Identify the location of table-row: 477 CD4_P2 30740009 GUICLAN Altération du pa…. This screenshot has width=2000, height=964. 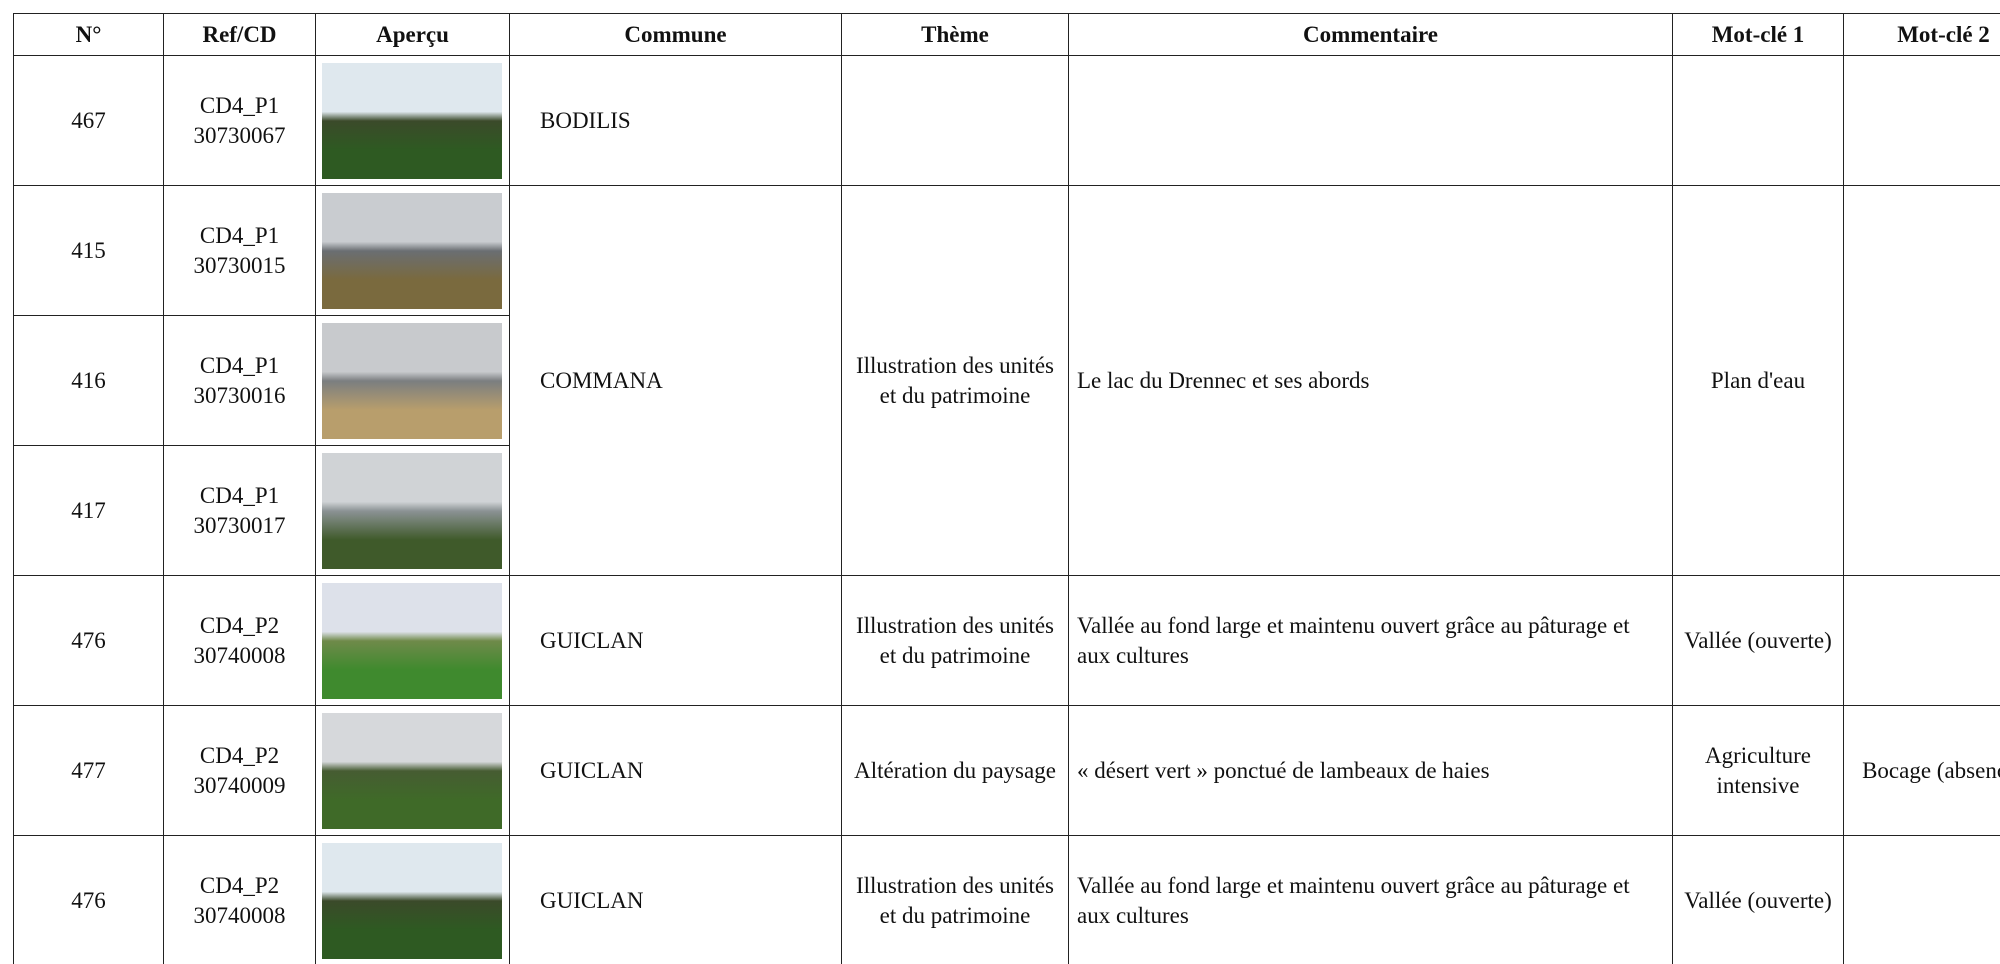
(1006, 770).